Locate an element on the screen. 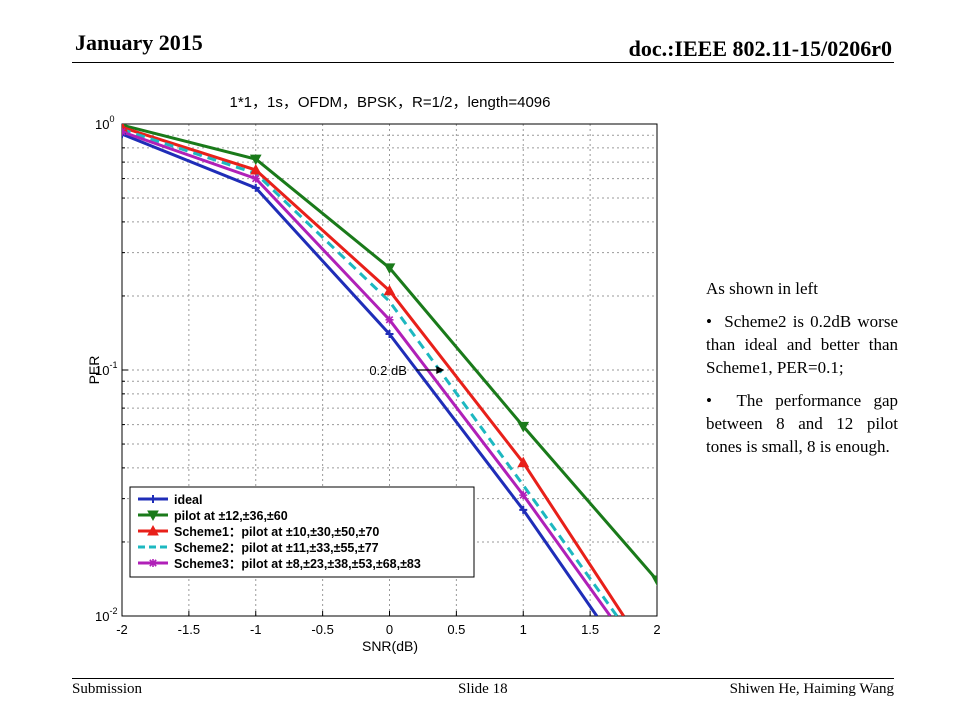  x-tick-label: -1.5 is located at coordinates (189, 629).